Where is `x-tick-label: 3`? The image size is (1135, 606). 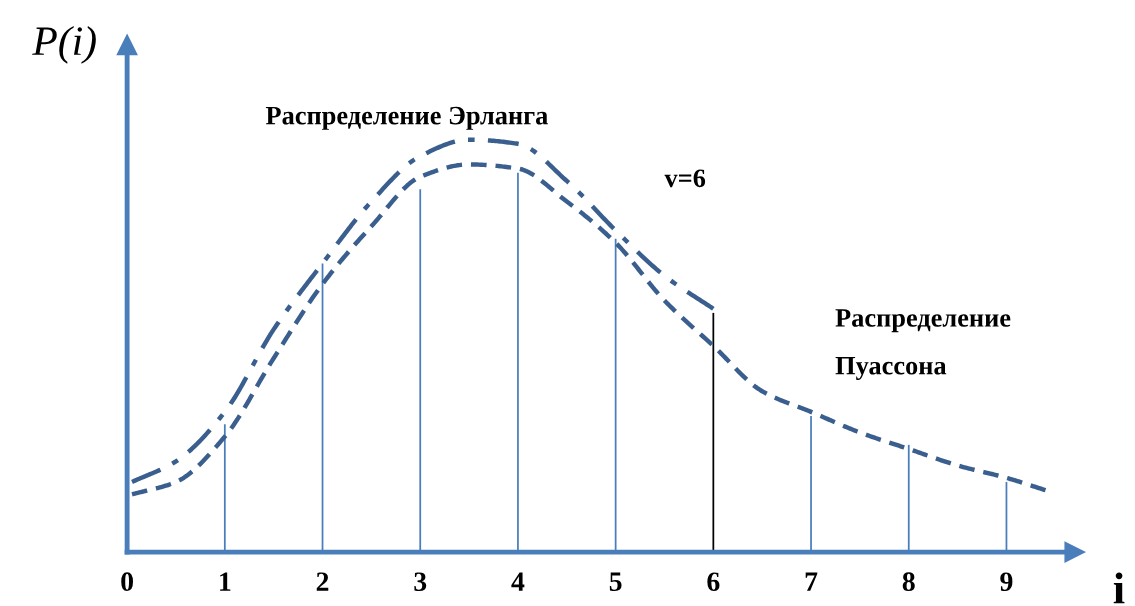
x-tick-label: 3 is located at coordinates (420, 582).